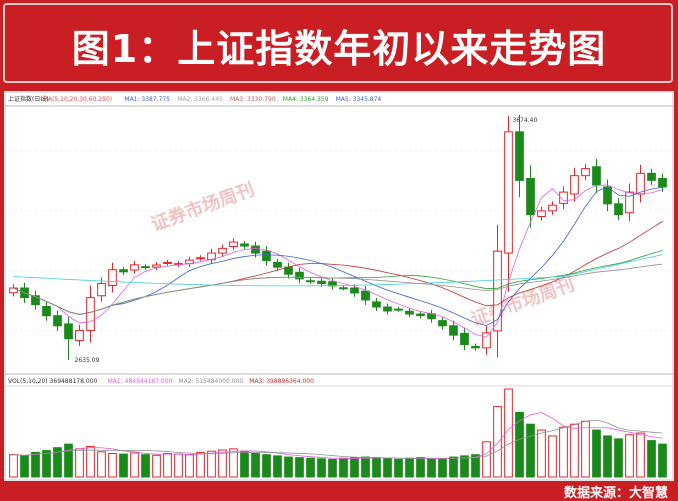 The height and width of the screenshot is (501, 678). Describe the element at coordinates (359, 99) in the screenshot. I see `price-legend-entry: MA5: 3345.874` at that location.